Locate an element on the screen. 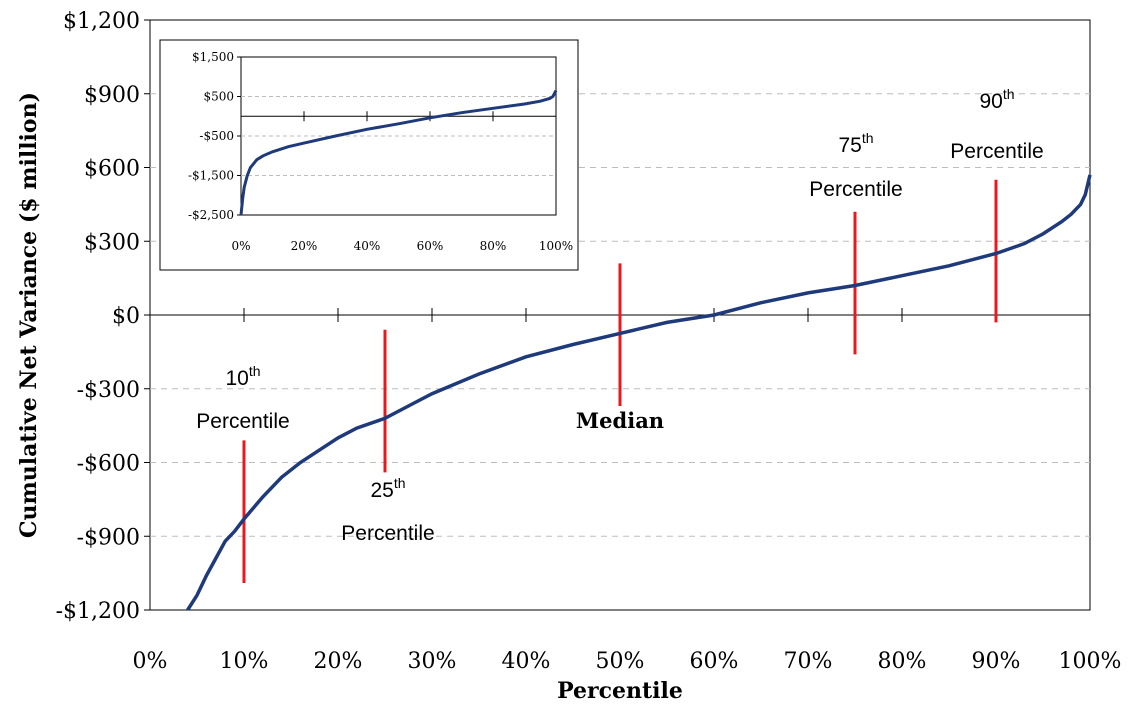 The width and height of the screenshot is (1130, 704). main-y-tick-label: $300 is located at coordinates (112, 242).